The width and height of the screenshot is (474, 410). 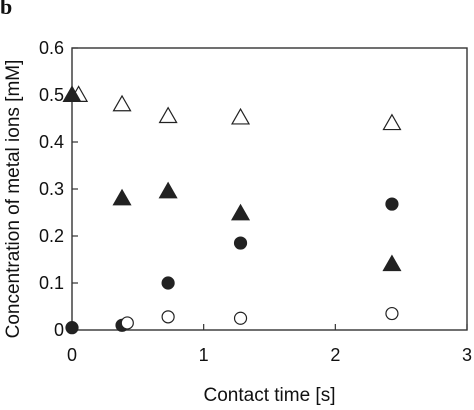 I want to click on y-tick-label: 0.2, so click(x=51, y=236).